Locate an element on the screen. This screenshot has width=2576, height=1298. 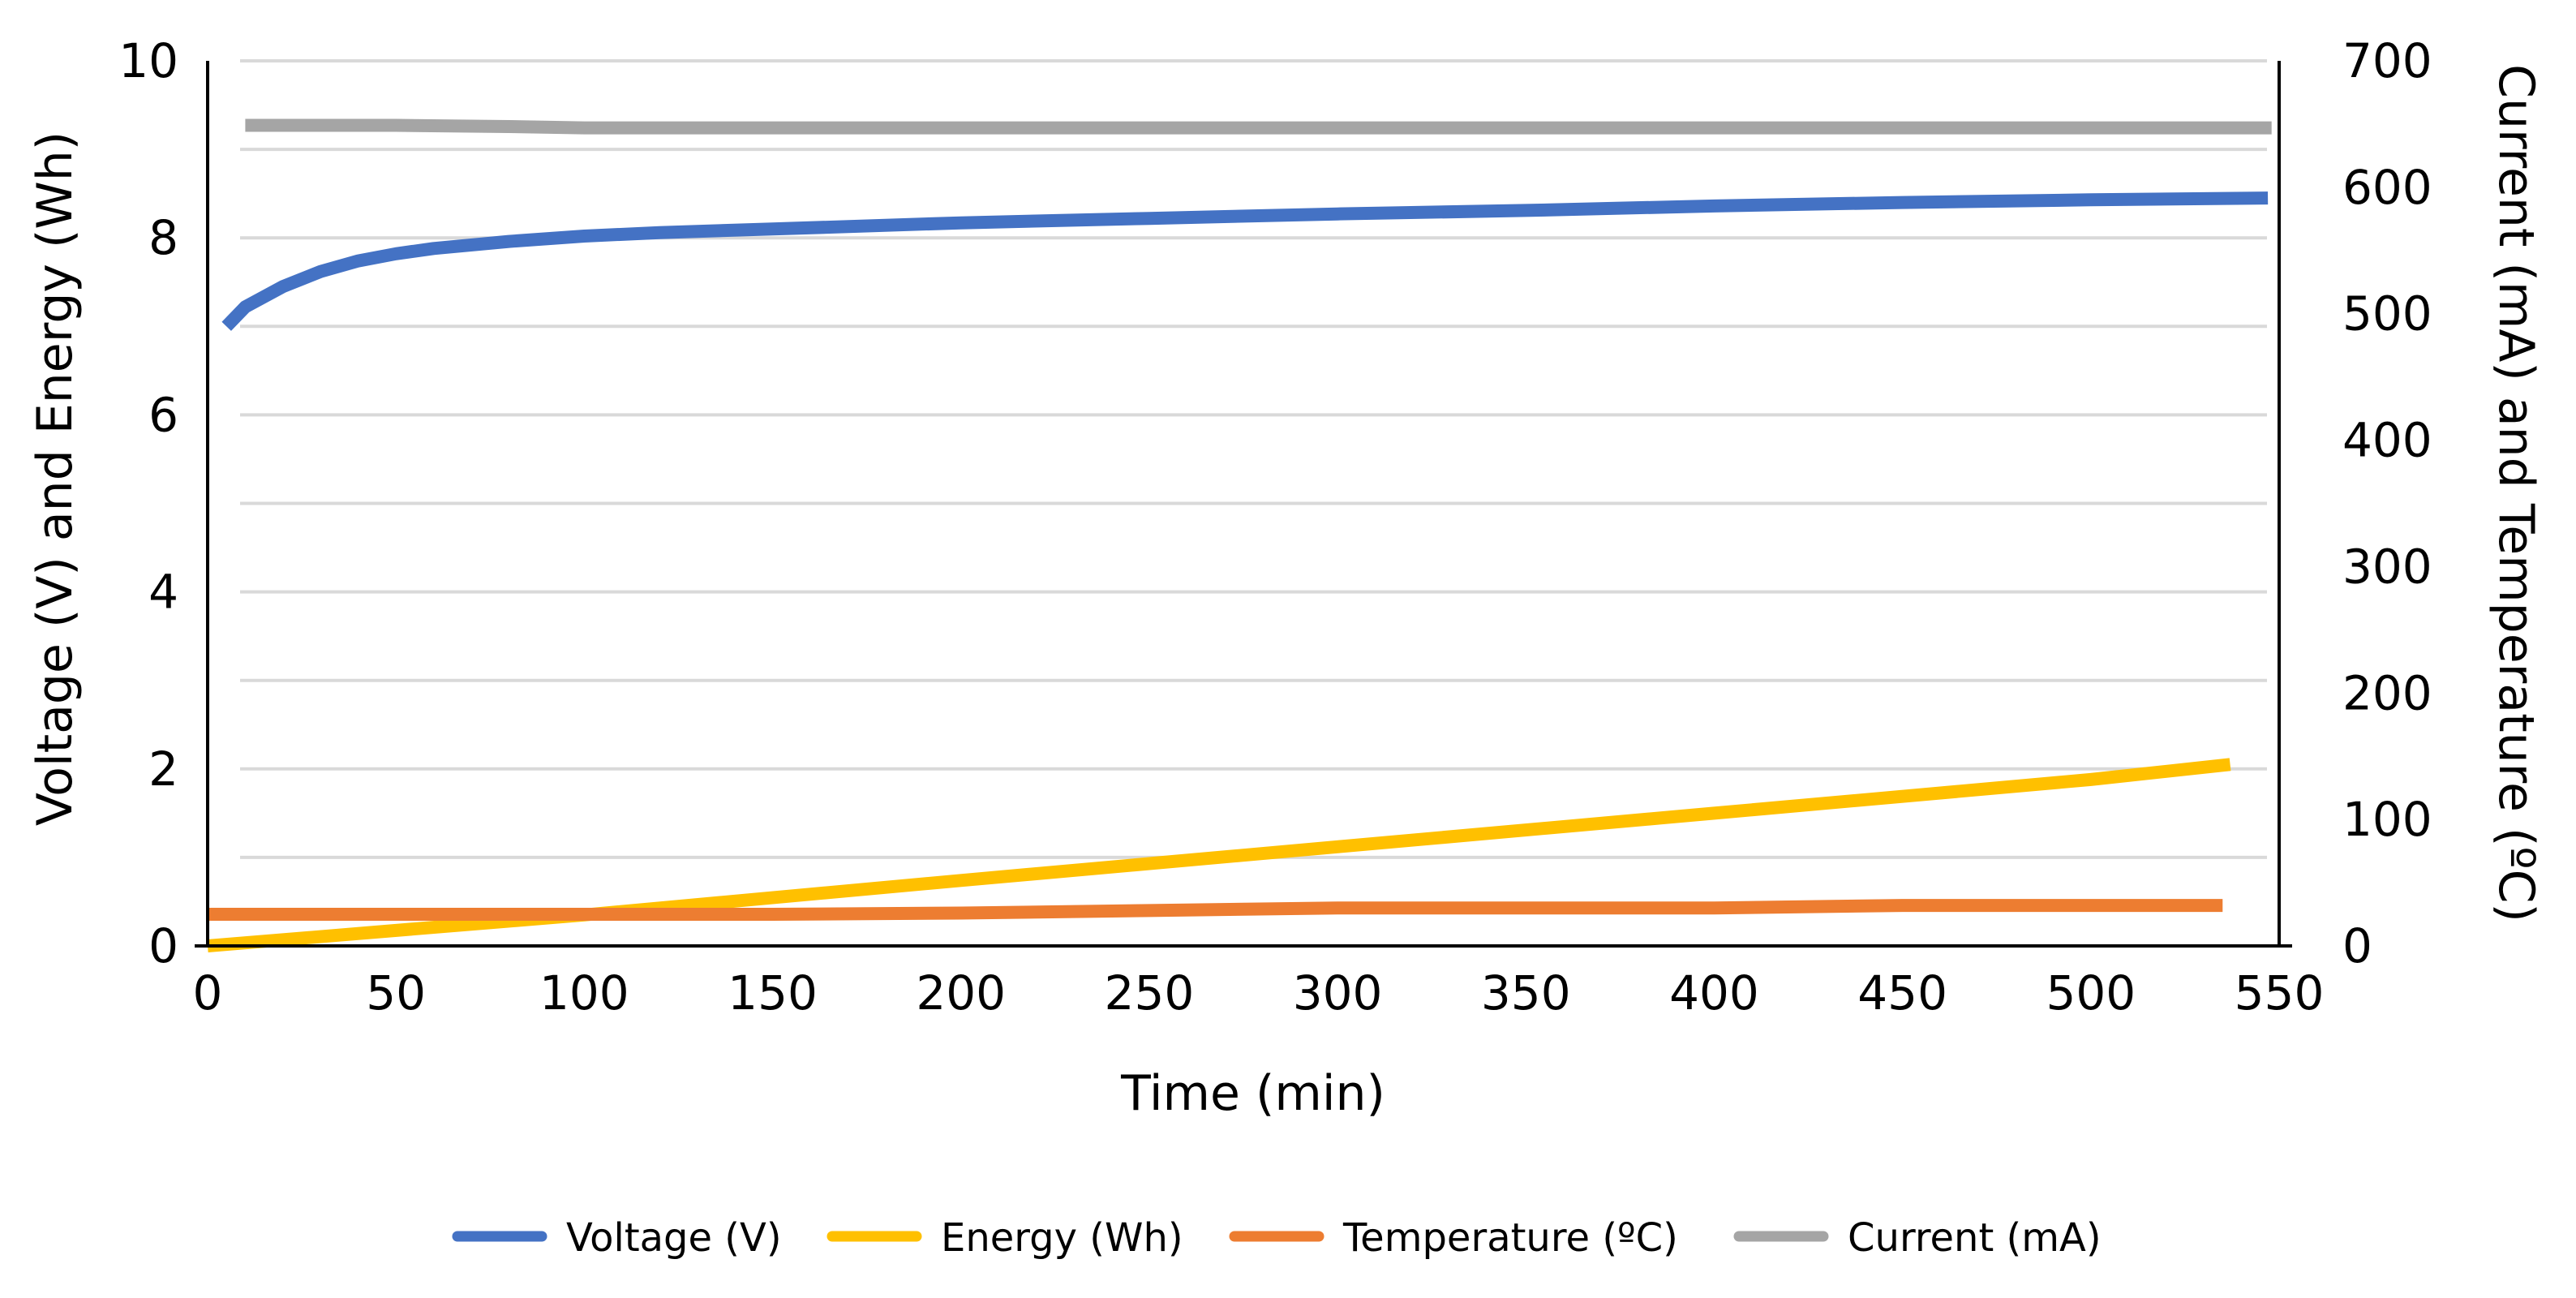
right-y-tick-label: 0 is located at coordinates (2357, 946).